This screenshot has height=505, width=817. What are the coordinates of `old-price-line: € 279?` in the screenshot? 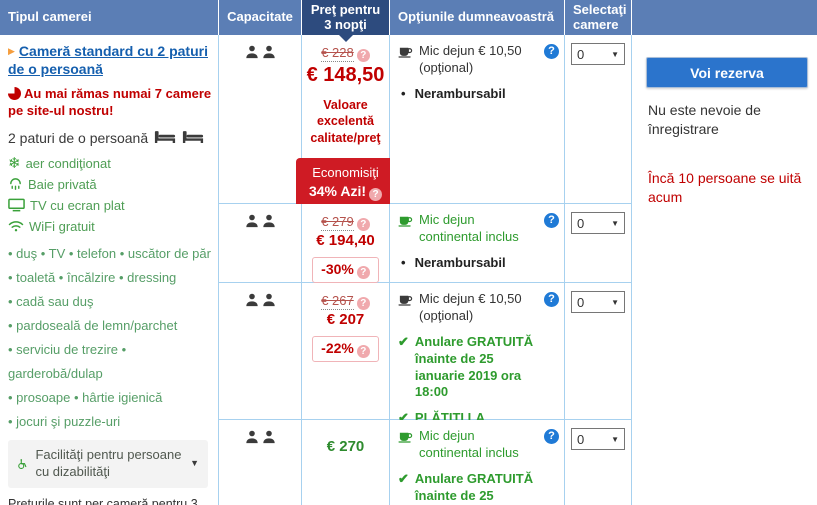 It's located at (345, 222).